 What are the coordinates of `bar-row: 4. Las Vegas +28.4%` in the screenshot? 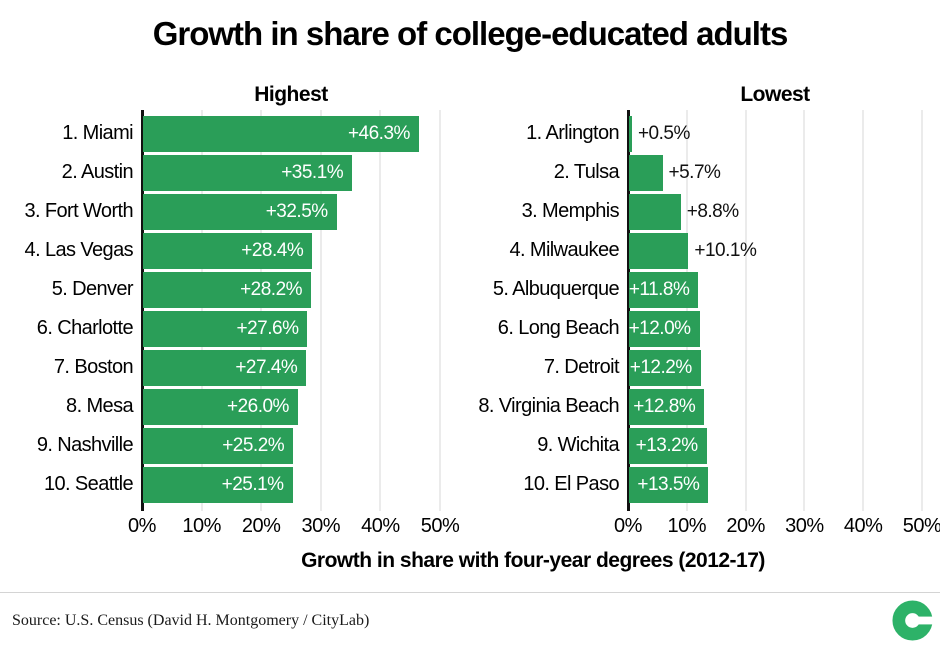 It's located at (235, 250).